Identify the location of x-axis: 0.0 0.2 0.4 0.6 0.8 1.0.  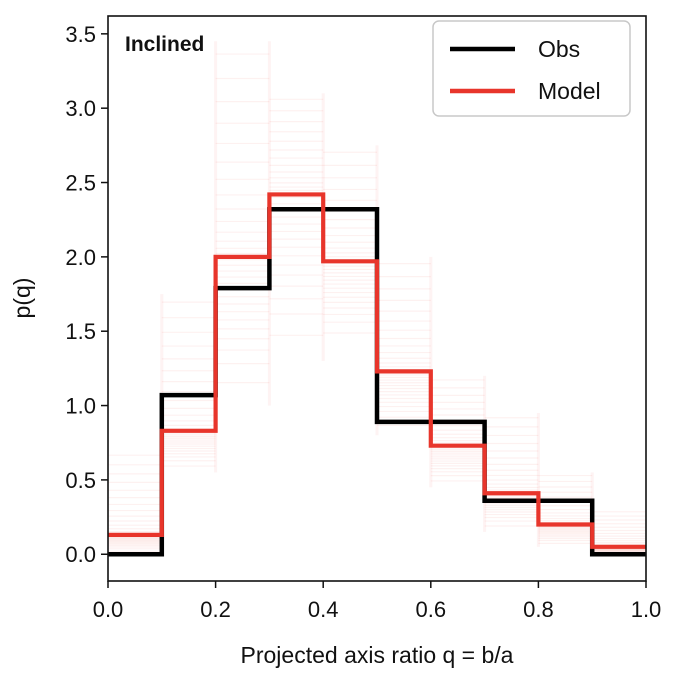
(377, 601).